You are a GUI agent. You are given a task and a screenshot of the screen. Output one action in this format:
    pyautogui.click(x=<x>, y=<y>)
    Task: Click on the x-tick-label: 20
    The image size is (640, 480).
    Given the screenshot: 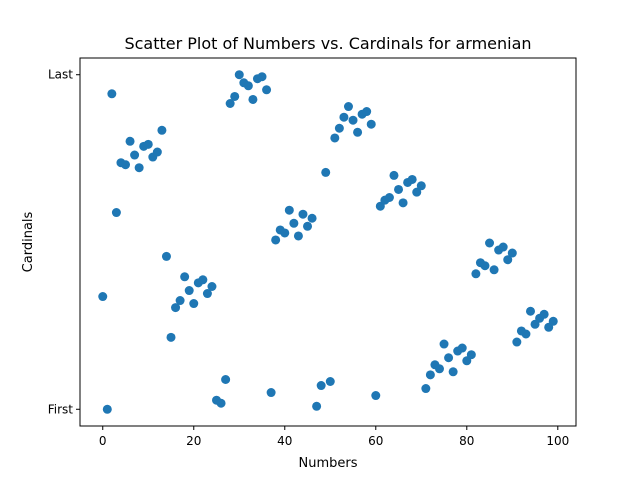 What is the action you would take?
    pyautogui.click(x=193, y=441)
    